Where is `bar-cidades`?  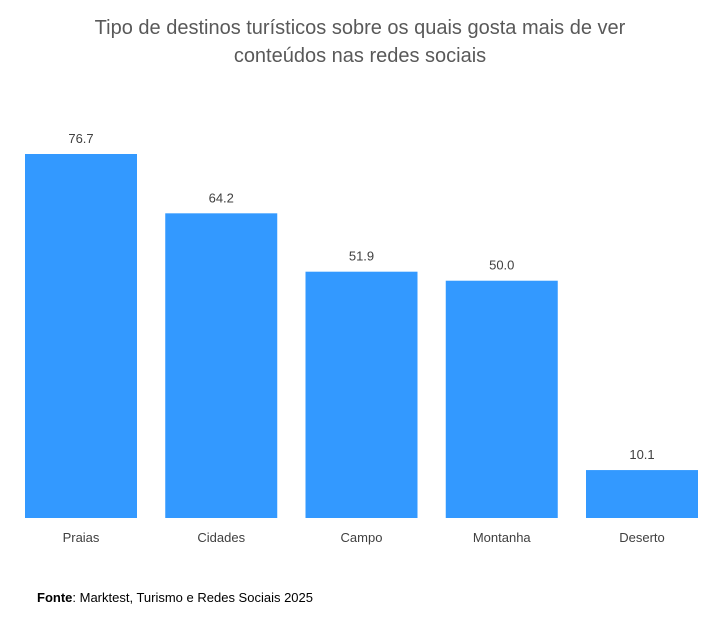 bar-cidades is located at coordinates (221, 366).